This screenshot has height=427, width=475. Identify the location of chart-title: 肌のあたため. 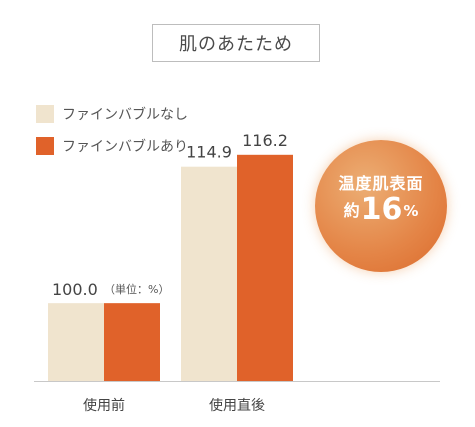
(236, 43).